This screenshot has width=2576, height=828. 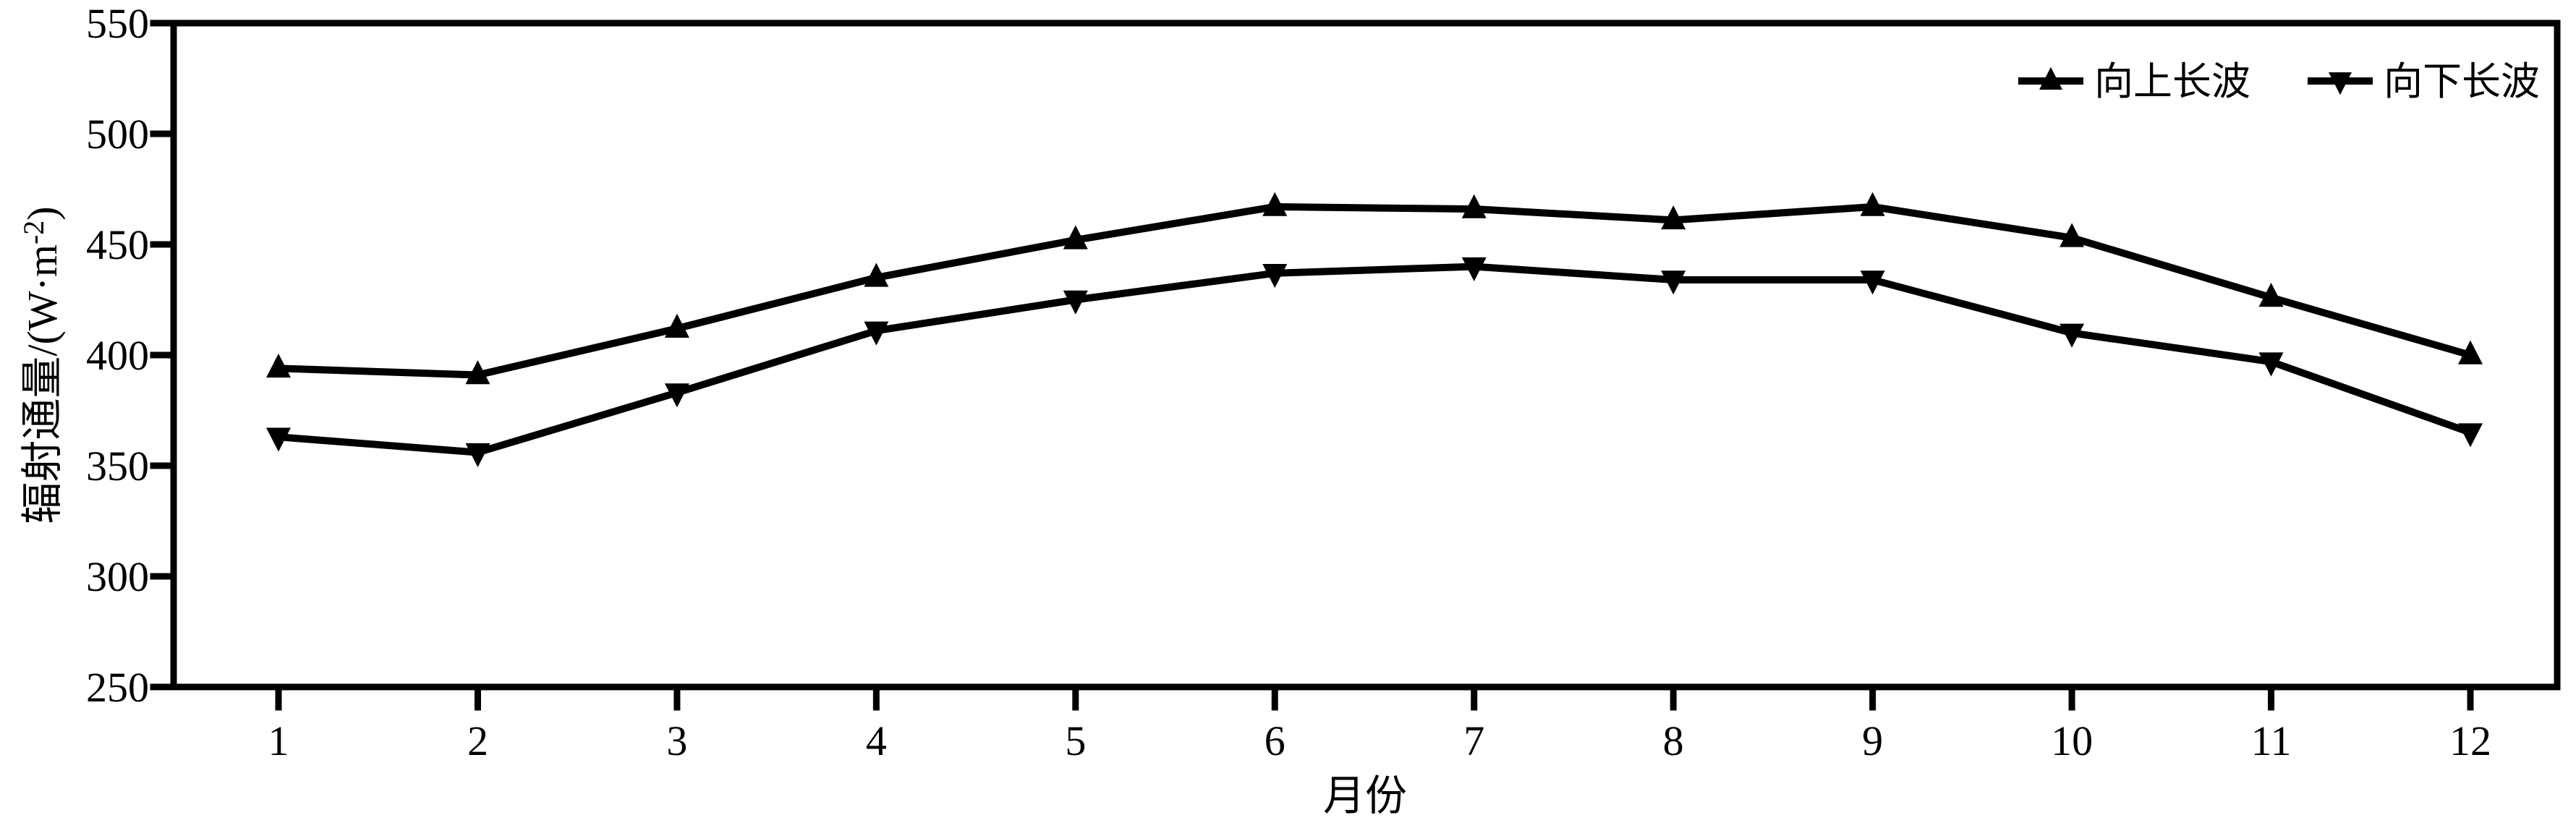 What do you see at coordinates (117, 244) in the screenshot?
I see `y-tick-label: 450` at bounding box center [117, 244].